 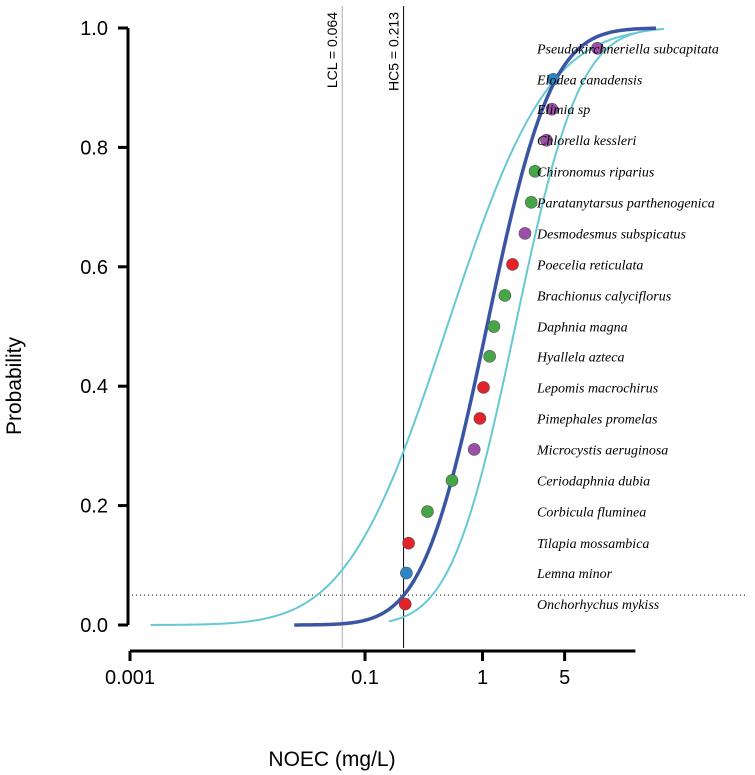 I want to click on y-tick-label: 0.4, so click(x=94, y=387).